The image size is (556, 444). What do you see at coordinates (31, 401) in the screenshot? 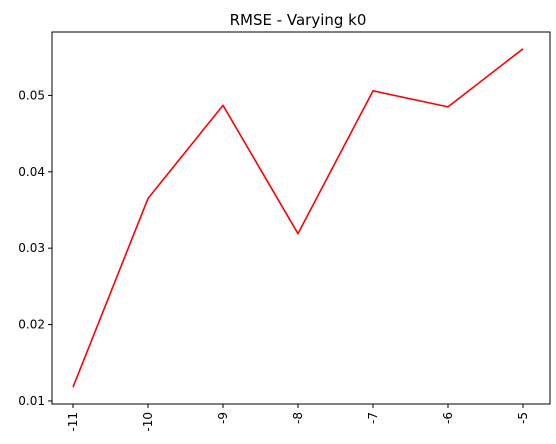
I see `y-tick-label: 0.01` at bounding box center [31, 401].